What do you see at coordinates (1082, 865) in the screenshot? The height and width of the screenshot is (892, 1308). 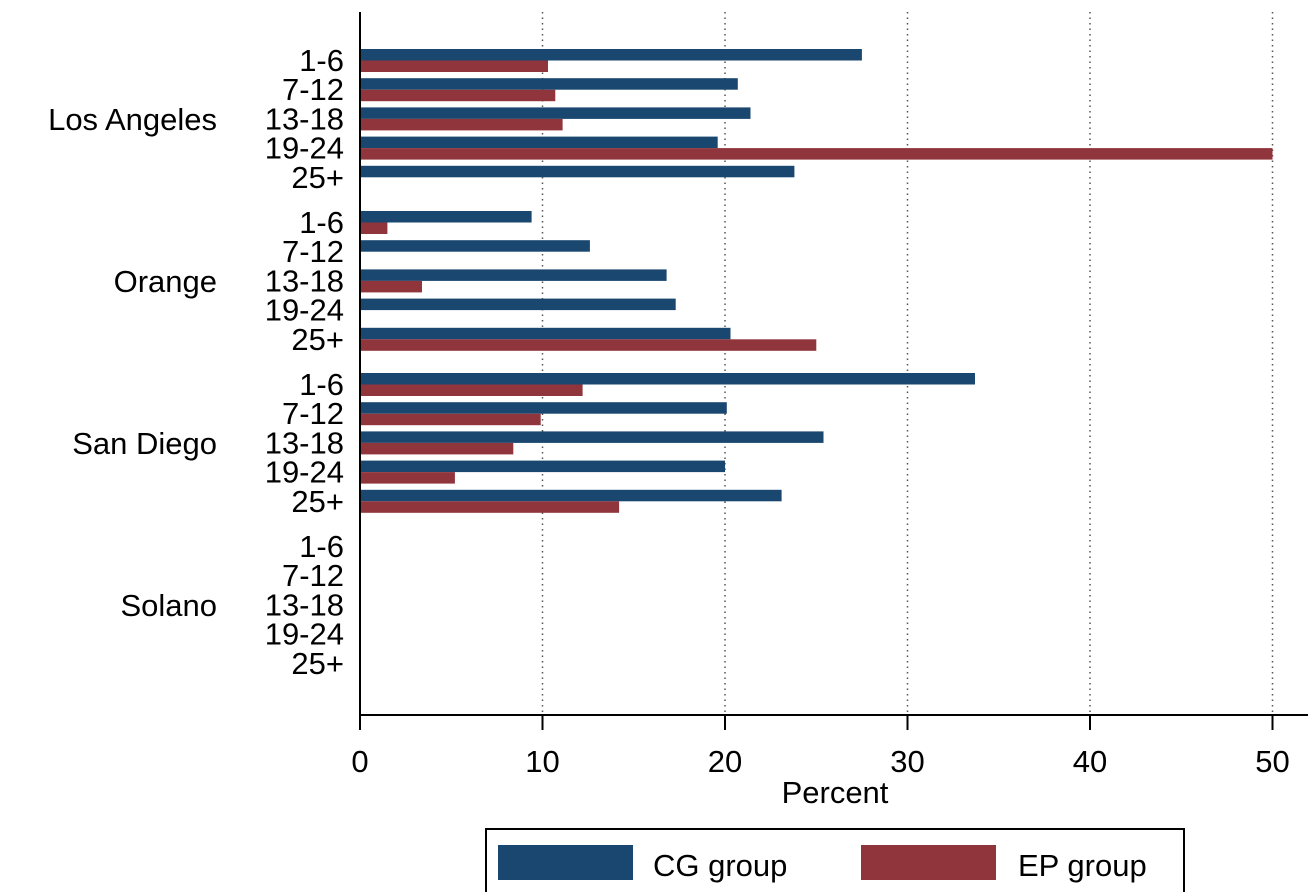 I see `legend-label-ep-group: EP group` at bounding box center [1082, 865].